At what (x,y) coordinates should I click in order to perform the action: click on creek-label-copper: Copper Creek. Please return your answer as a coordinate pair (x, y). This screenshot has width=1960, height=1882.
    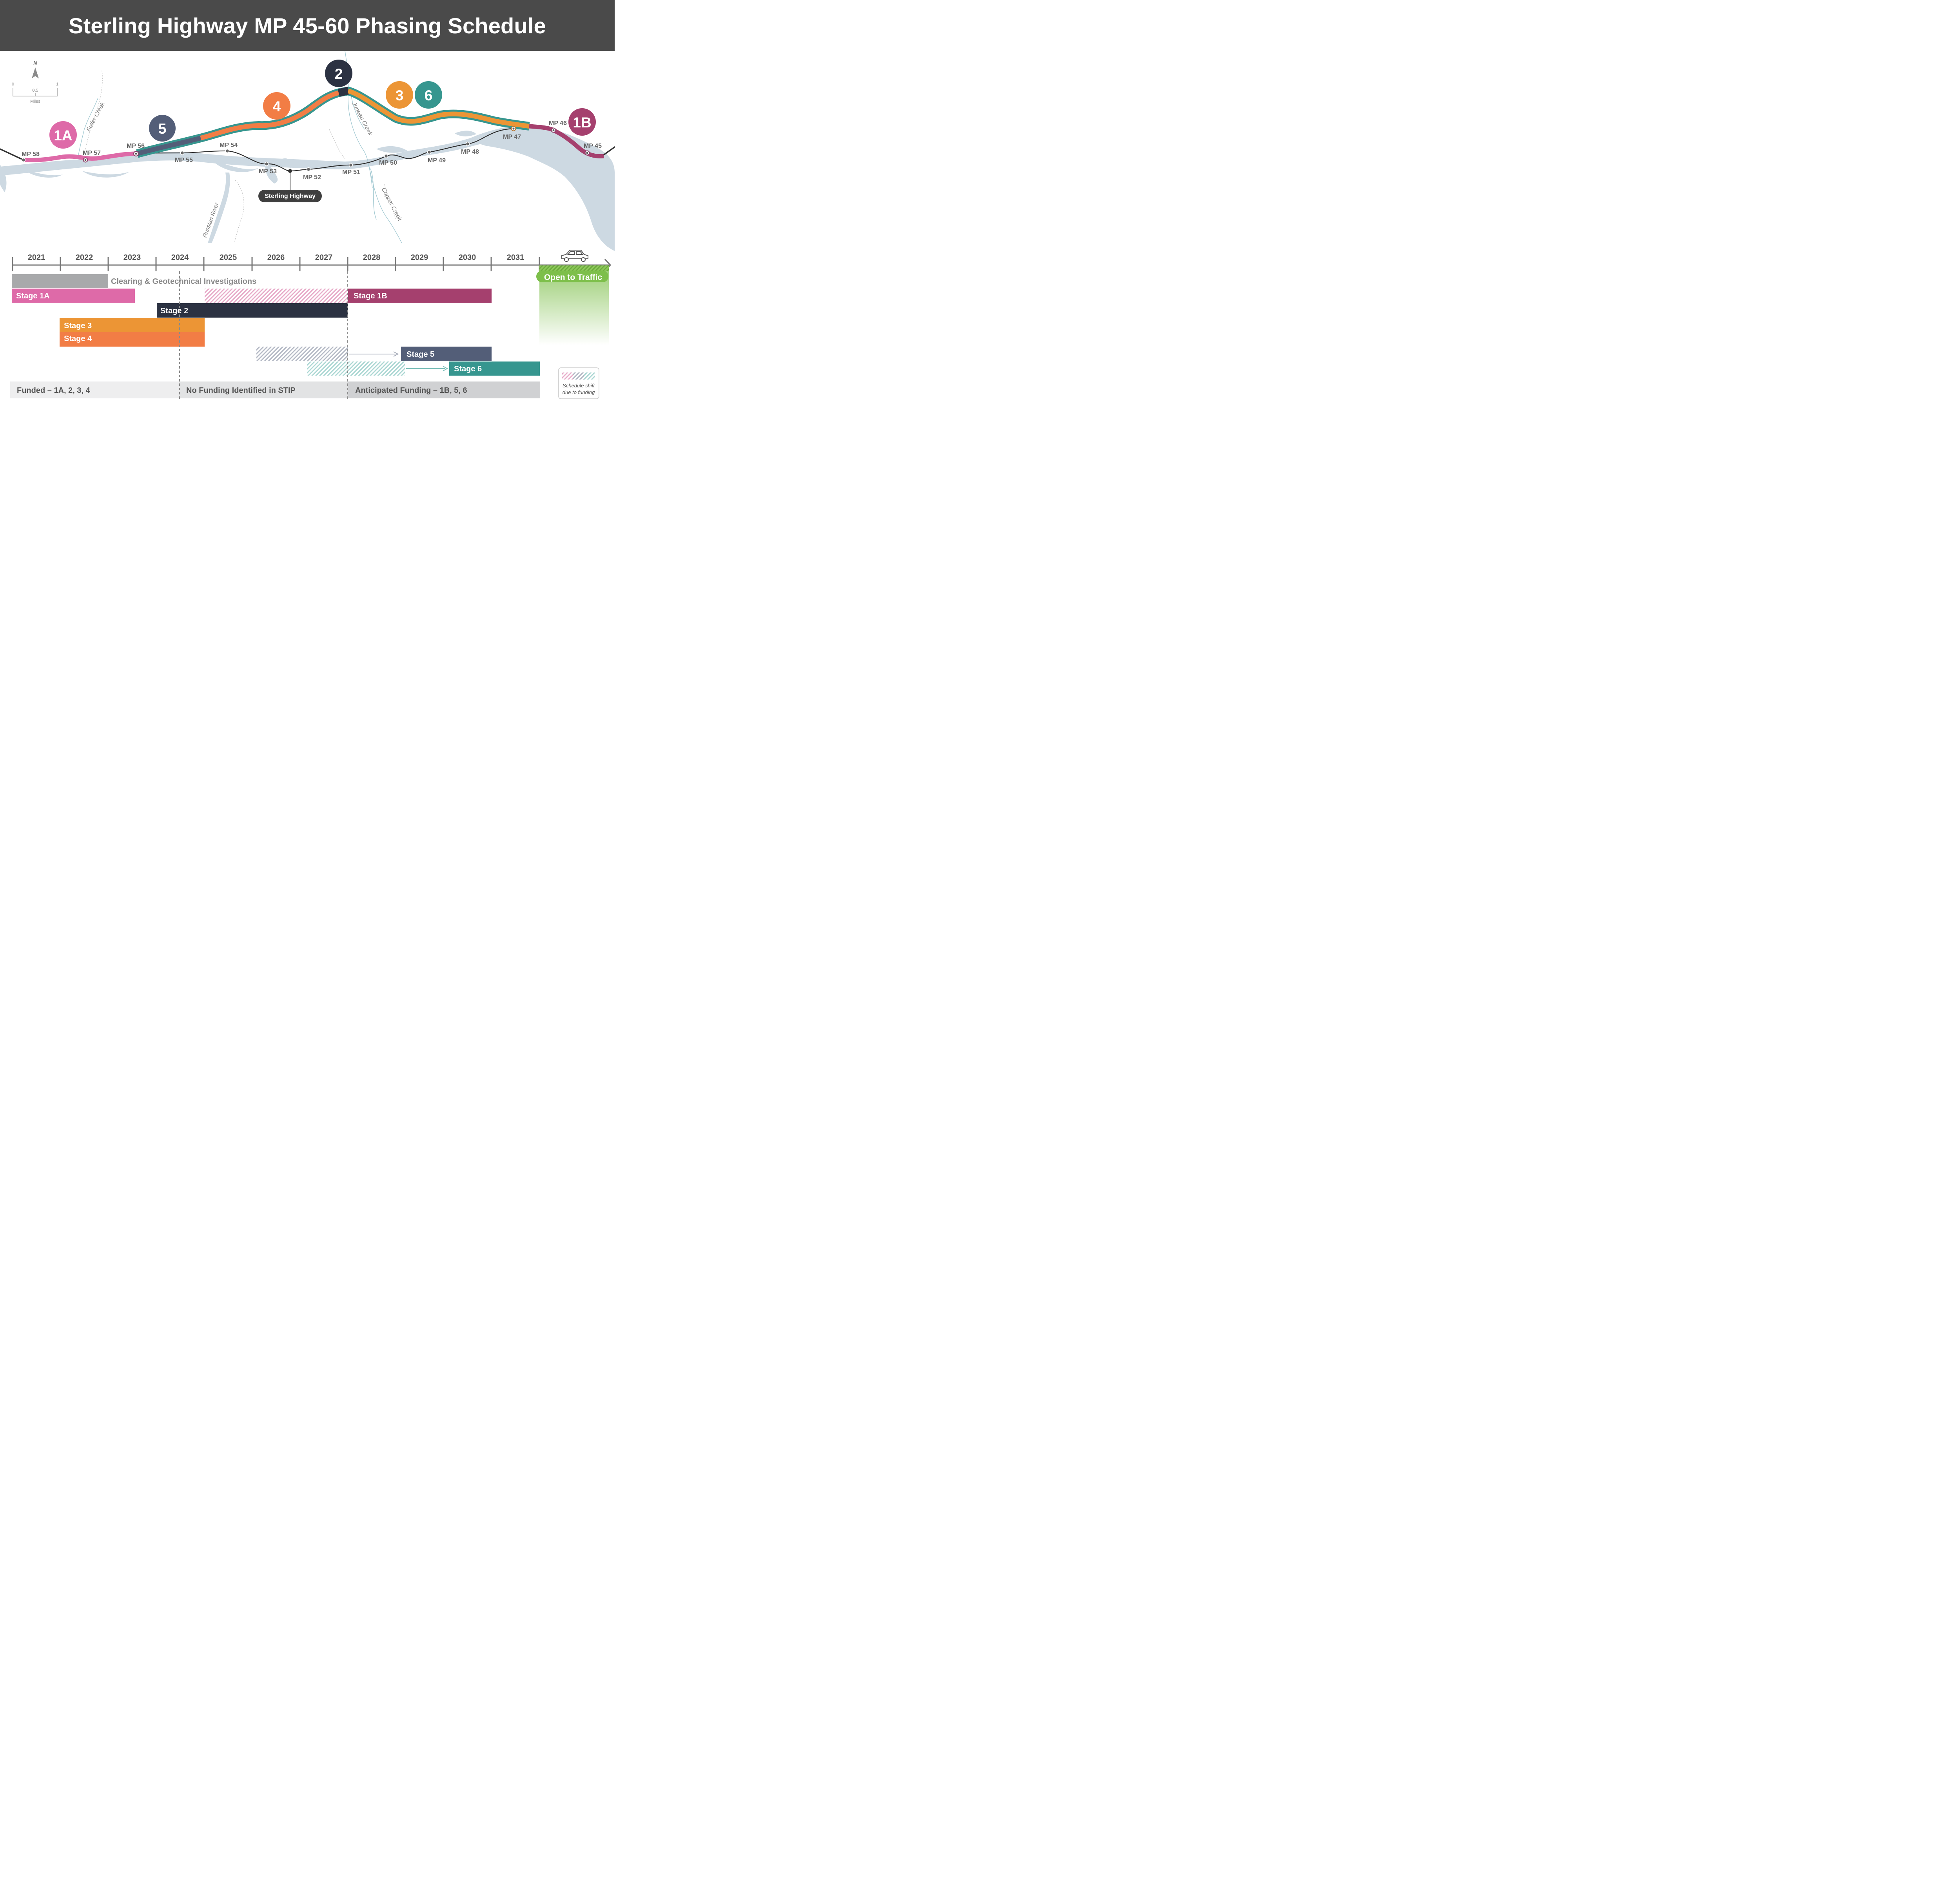
    Looking at the image, I should click on (392, 205).